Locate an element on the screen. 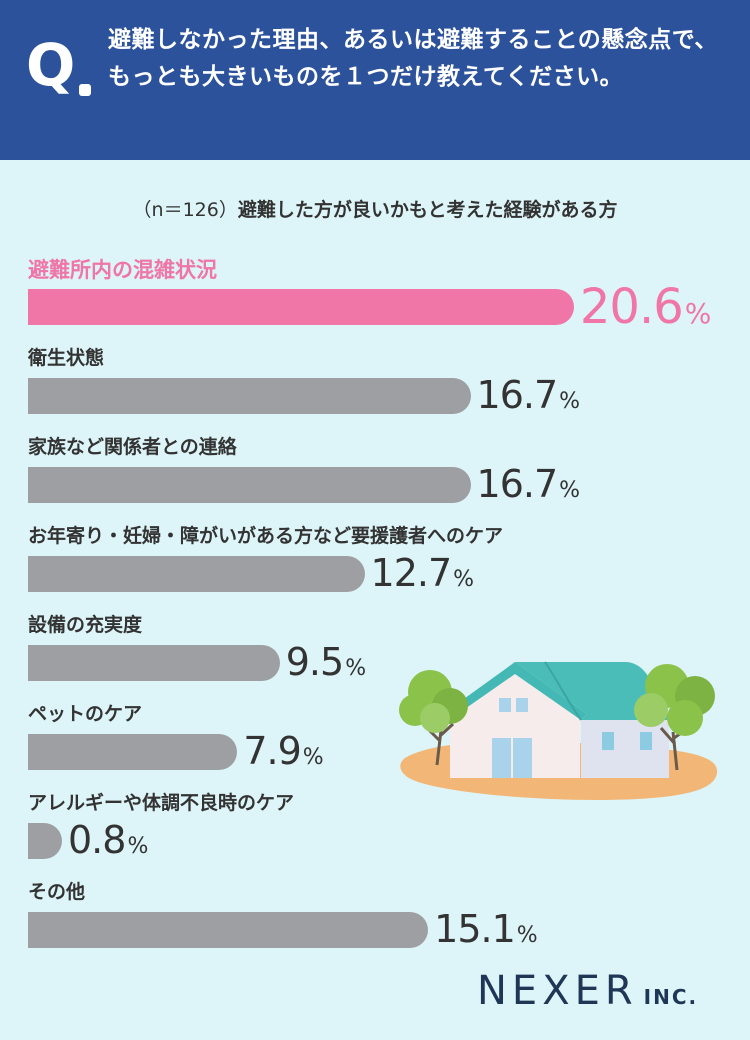 The height and width of the screenshot is (1040, 750). bar-category-label: 衛生状態 is located at coordinates (66, 358).